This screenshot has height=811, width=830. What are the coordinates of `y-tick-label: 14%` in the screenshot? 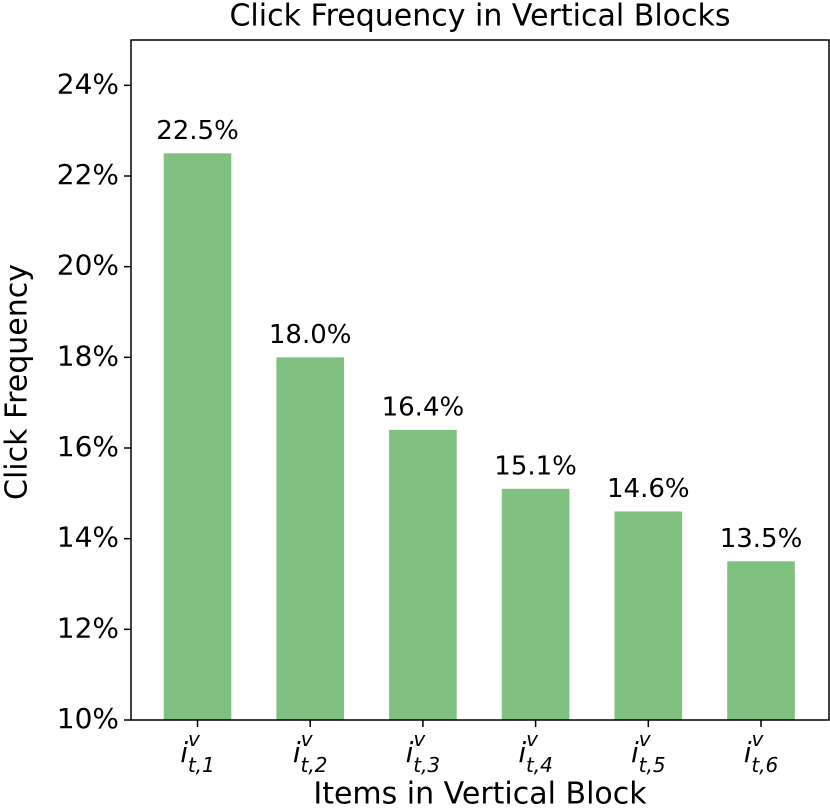 It's located at (88, 537).